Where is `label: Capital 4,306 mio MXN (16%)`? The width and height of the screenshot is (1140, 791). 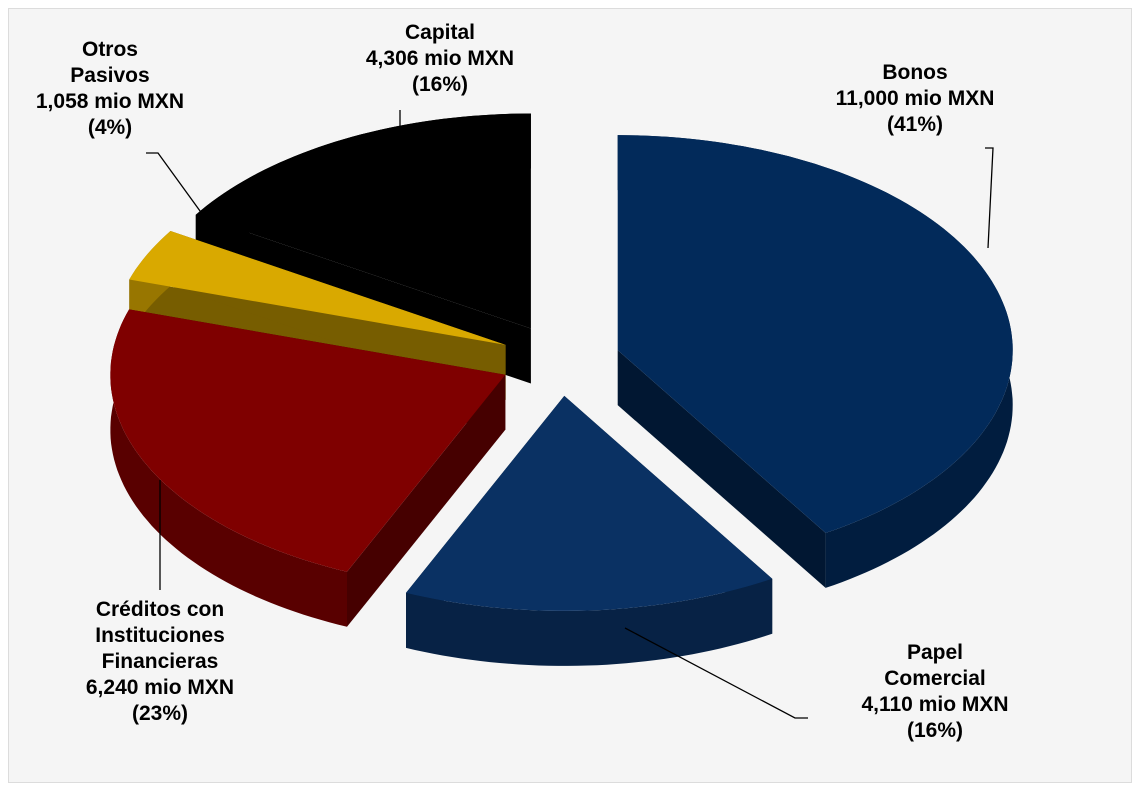
label: Capital 4,306 mio MXN (16%) is located at coordinates (440, 59).